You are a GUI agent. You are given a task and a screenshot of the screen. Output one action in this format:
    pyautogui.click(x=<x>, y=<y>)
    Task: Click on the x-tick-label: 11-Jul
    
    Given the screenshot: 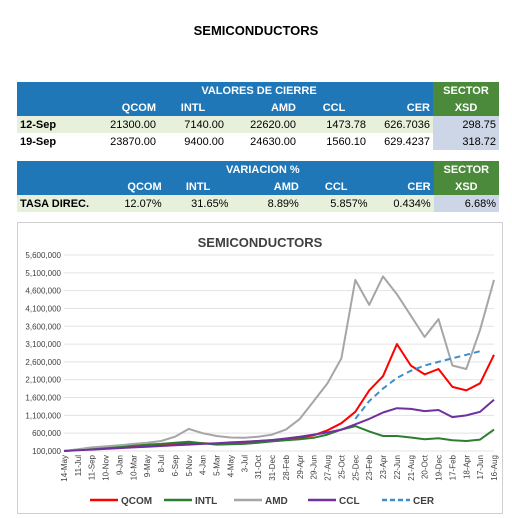 What is the action you would take?
    pyautogui.click(x=78, y=465)
    